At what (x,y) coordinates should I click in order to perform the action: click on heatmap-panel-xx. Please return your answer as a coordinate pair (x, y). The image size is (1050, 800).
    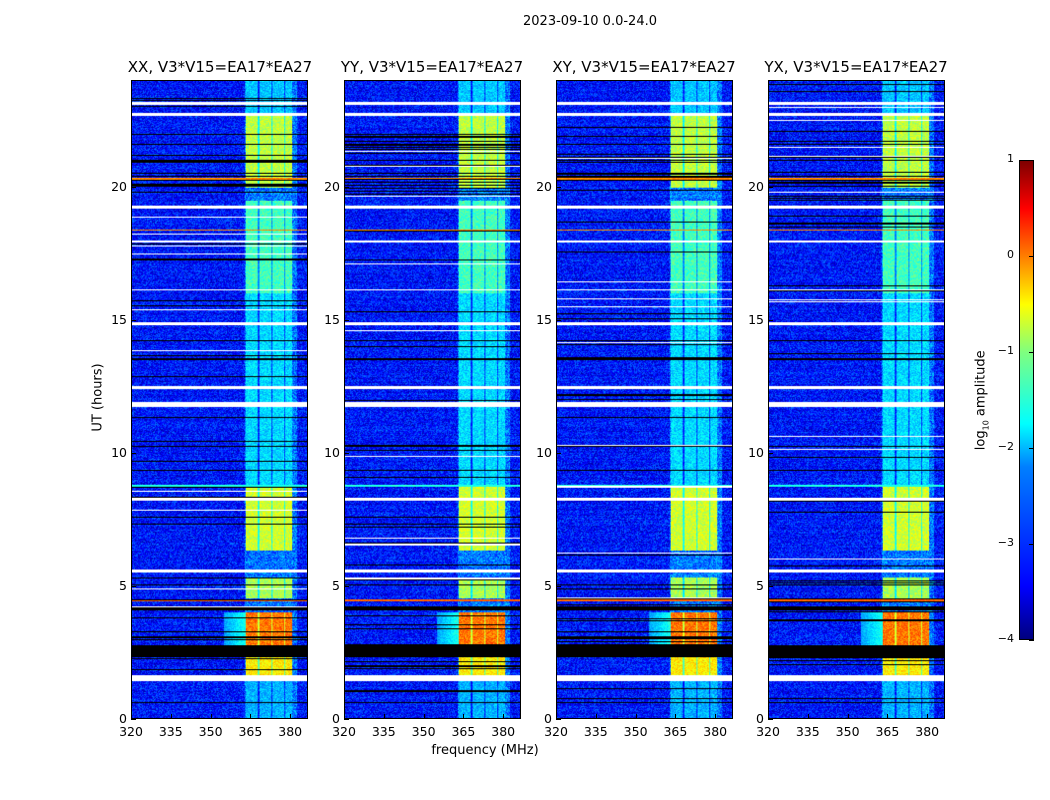
    Looking at the image, I should click on (219, 399).